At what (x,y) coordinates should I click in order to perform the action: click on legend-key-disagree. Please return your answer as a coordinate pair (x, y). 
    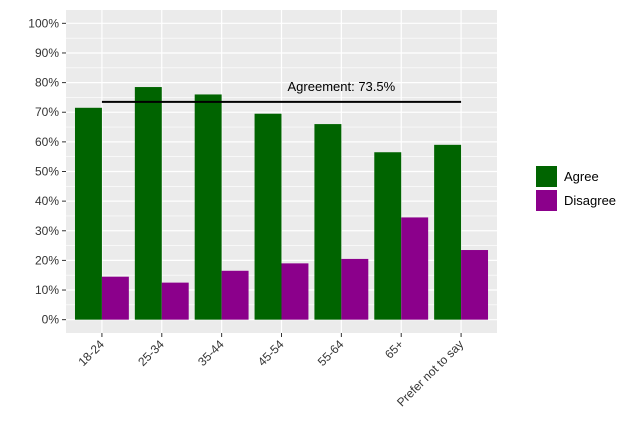
    Looking at the image, I should click on (546, 200).